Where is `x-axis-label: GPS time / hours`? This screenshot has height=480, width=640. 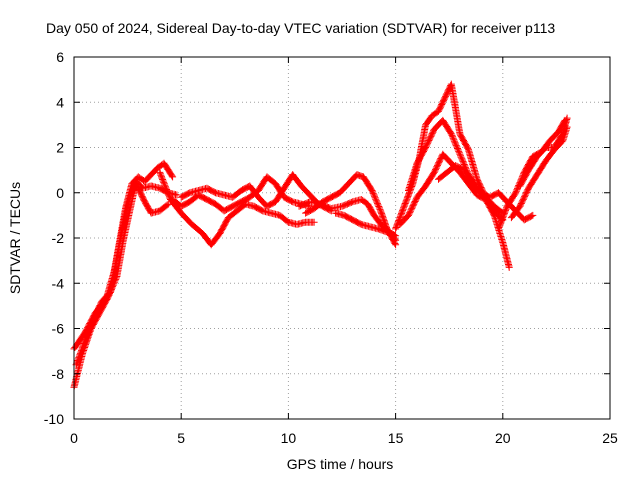 x-axis-label: GPS time / hours is located at coordinates (340, 464).